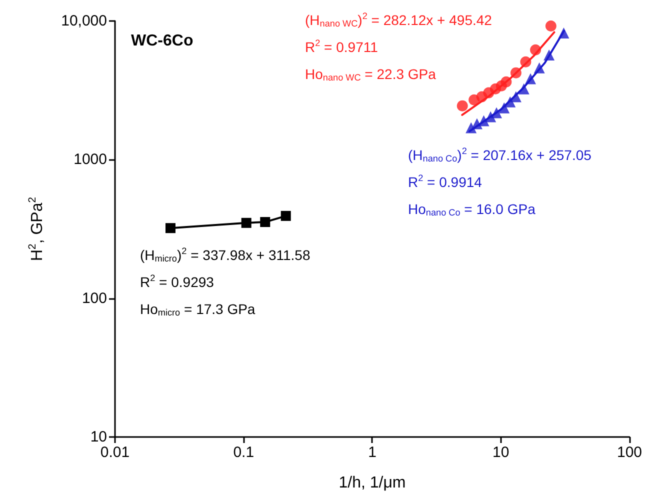 This screenshot has width=645, height=502. Describe the element at coordinates (501, 452) in the screenshot. I see `x-tick-label: 10` at that location.